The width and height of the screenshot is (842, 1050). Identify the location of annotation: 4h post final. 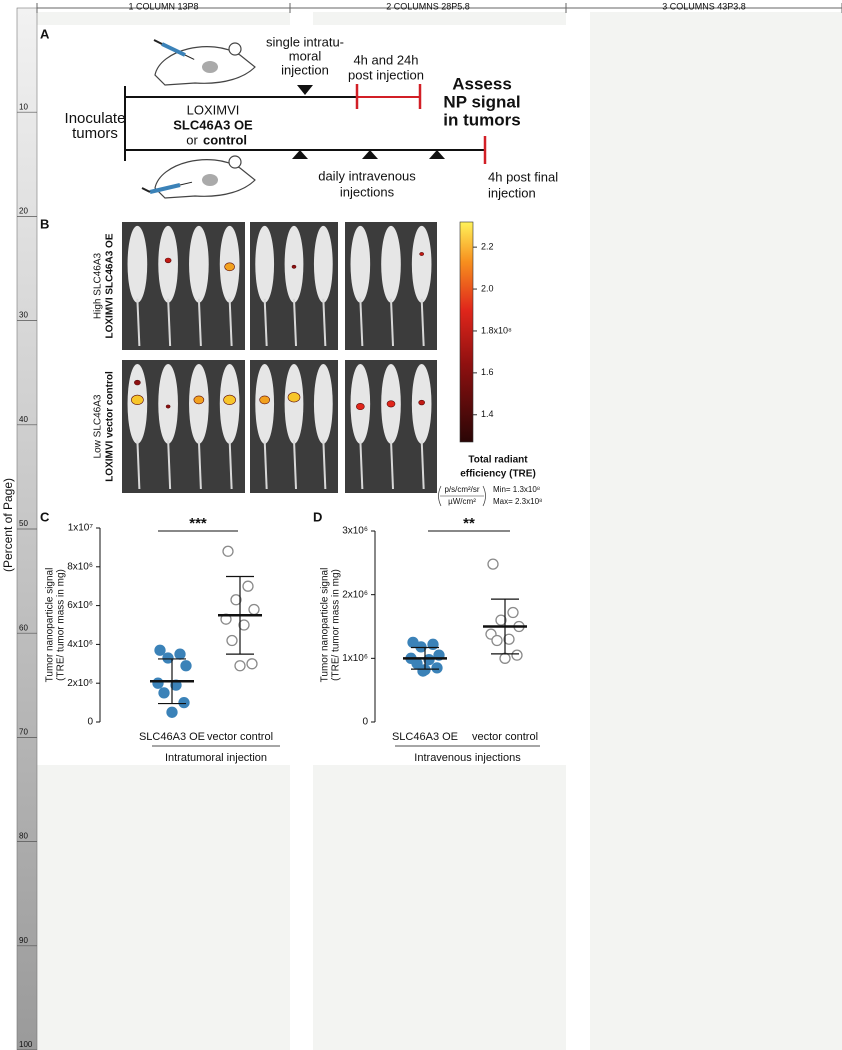
(523, 176).